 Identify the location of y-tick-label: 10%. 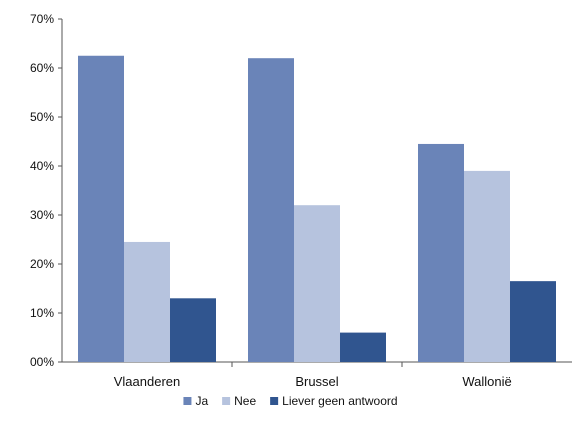
(42, 313).